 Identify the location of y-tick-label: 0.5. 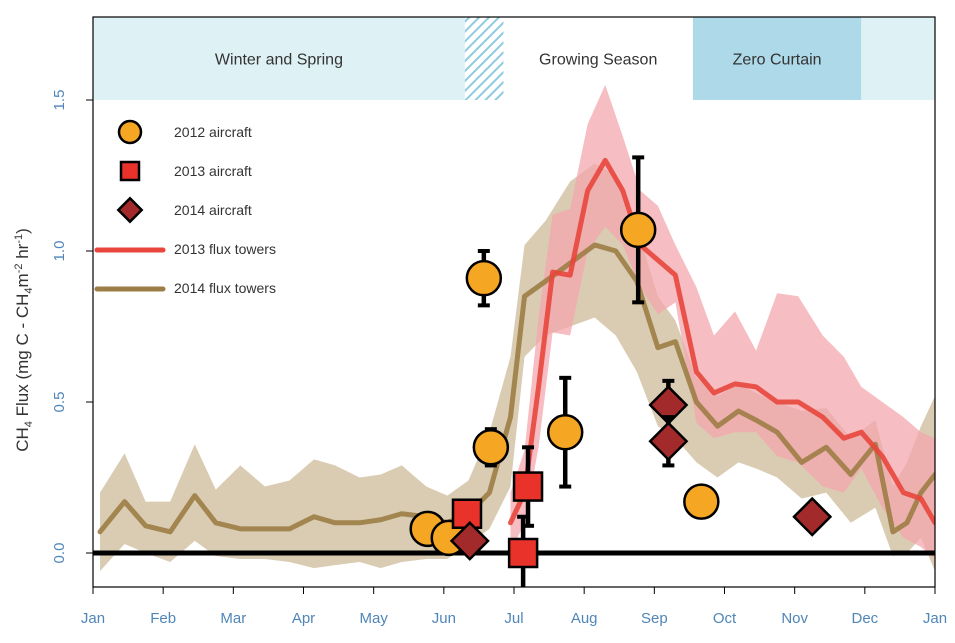
(59, 402).